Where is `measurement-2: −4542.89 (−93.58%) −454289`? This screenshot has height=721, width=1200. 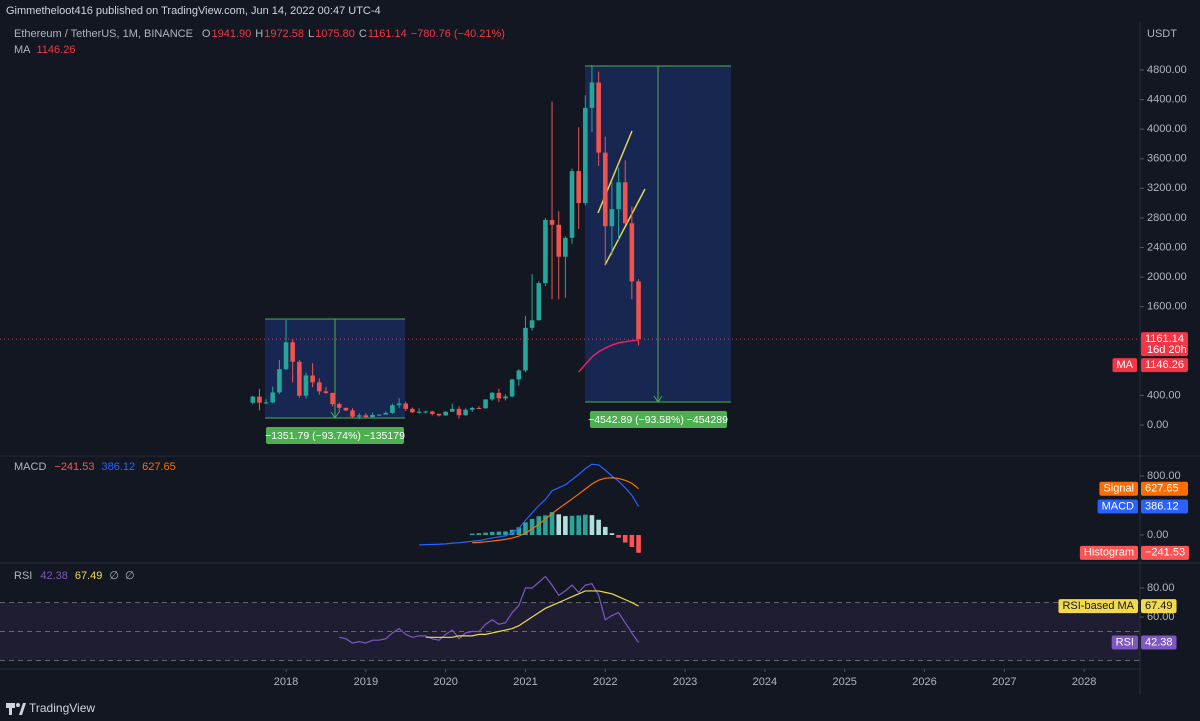 measurement-2: −4542.89 (−93.58%) −454289 is located at coordinates (658, 246).